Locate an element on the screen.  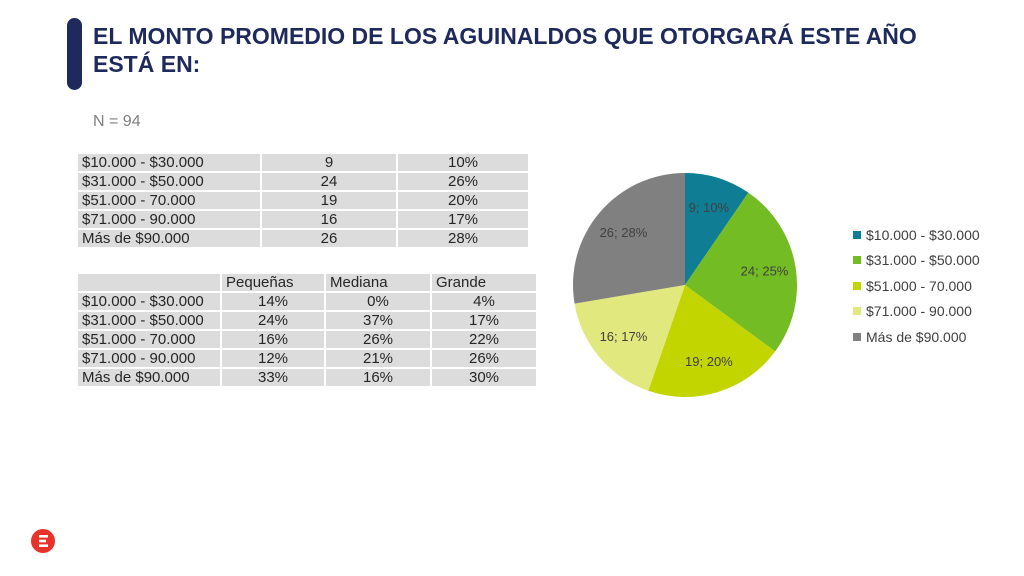
cell-grande: 26% is located at coordinates (484, 358).